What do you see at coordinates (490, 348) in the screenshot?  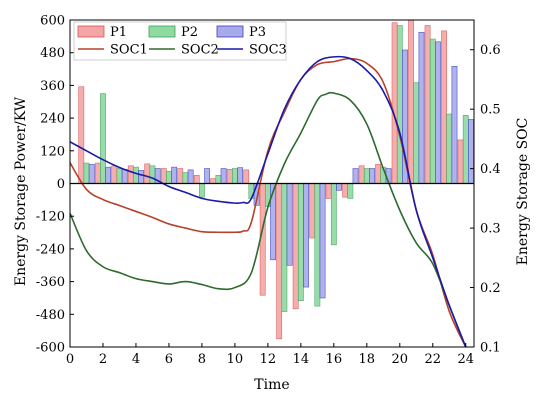 I see `right-tick-label: 0.1` at bounding box center [490, 348].